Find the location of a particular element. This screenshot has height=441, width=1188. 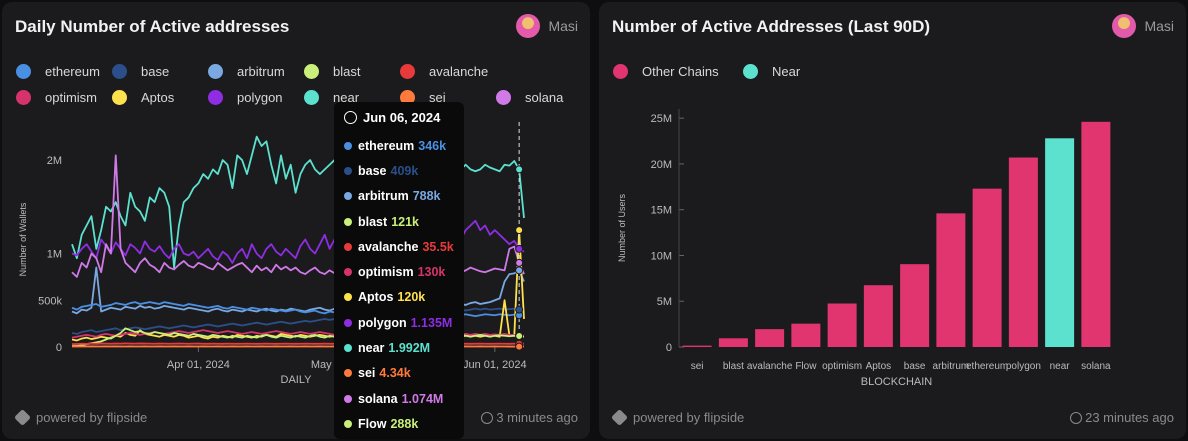

tooltip-series-name: arbitrum is located at coordinates (383, 196).